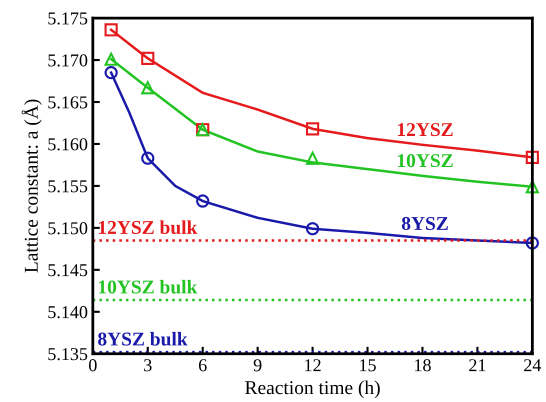  Describe the element at coordinates (368, 365) in the screenshot. I see `x-tick-label: 15` at that location.